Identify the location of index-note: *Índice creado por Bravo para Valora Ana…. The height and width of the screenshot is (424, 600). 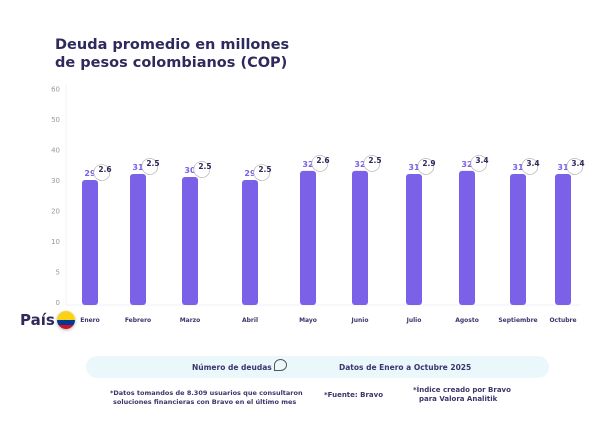
(462, 394).